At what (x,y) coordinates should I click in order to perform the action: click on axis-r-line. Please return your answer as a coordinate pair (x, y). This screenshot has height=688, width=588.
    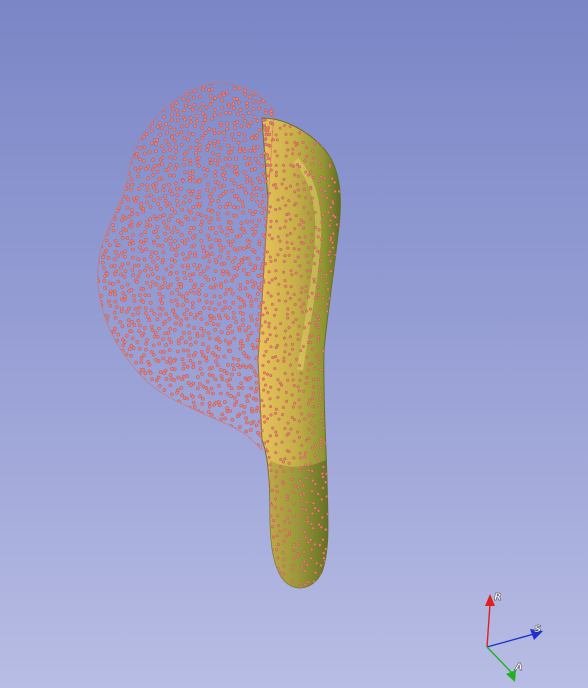
    Looking at the image, I should click on (488, 625).